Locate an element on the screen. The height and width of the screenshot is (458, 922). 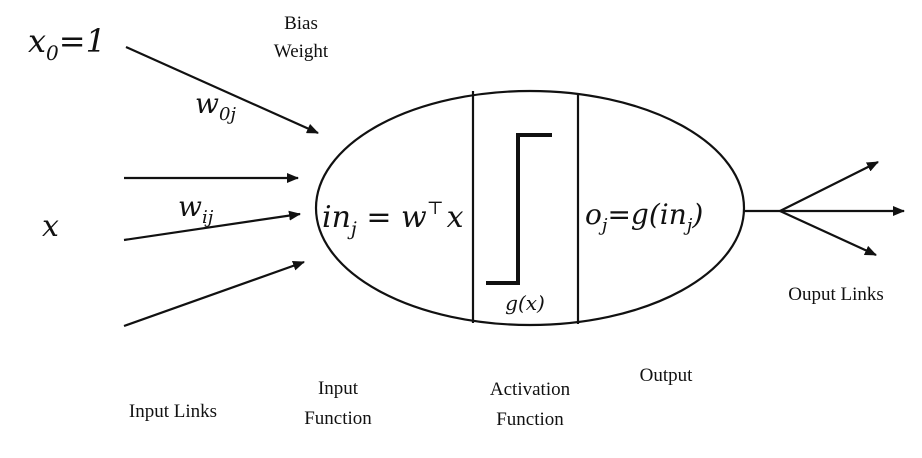
output-formula: oj=g(inj) is located at coordinates (644, 217).